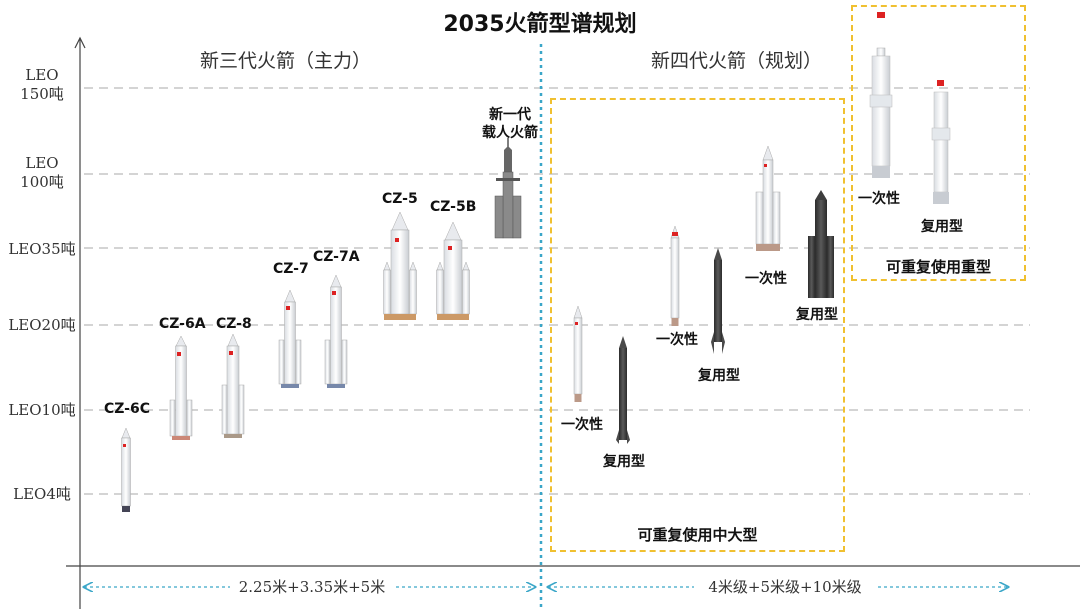  What do you see at coordinates (881, 95) in the screenshot?
I see `rocket-gen4-heavy-expendable` at bounding box center [881, 95].